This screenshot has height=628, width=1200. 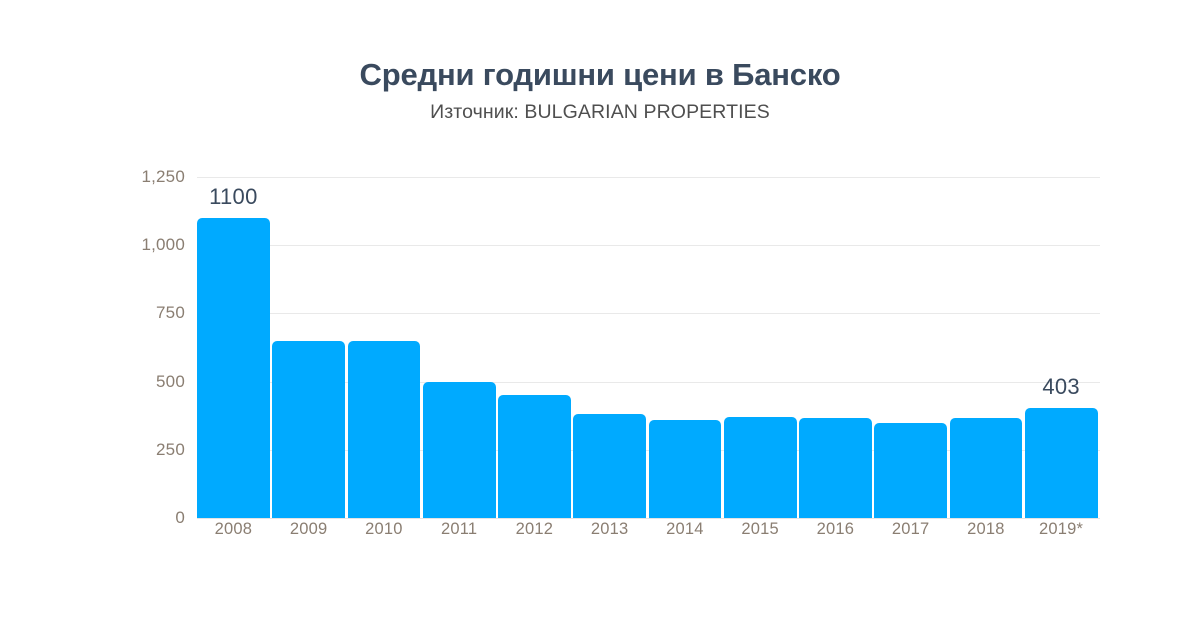 What do you see at coordinates (609, 529) in the screenshot?
I see `x-tick-label: 2013` at bounding box center [609, 529].